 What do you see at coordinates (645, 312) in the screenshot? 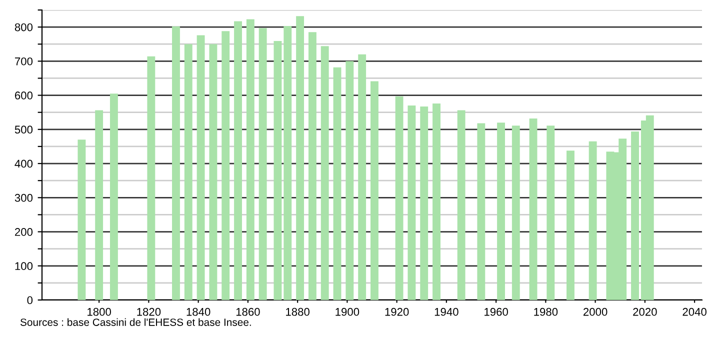
I see `x-tick-label: 2020` at bounding box center [645, 312].